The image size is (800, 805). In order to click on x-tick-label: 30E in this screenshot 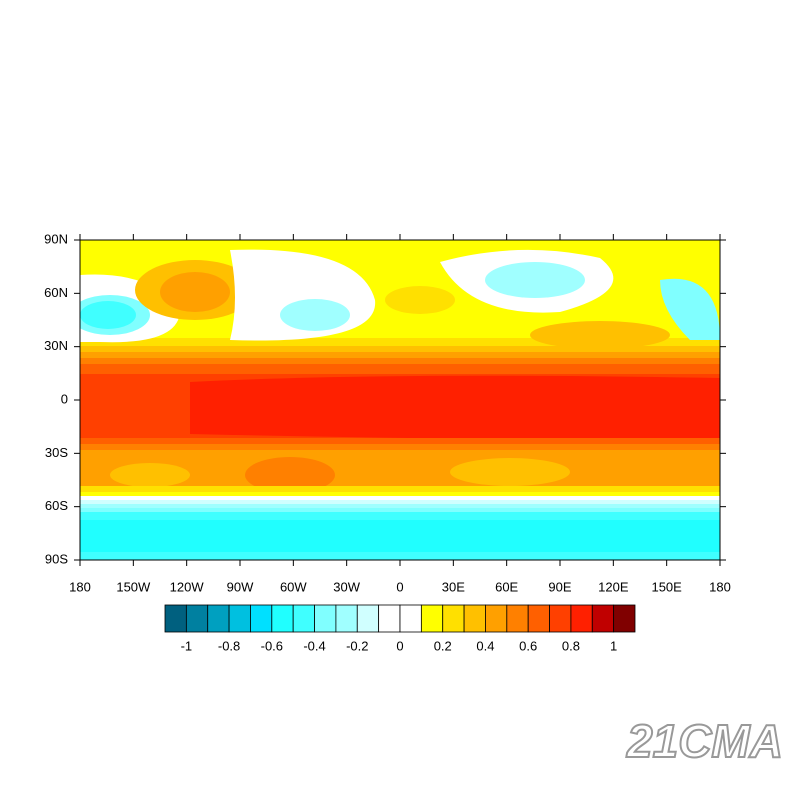, I will do `click(453, 586)`.